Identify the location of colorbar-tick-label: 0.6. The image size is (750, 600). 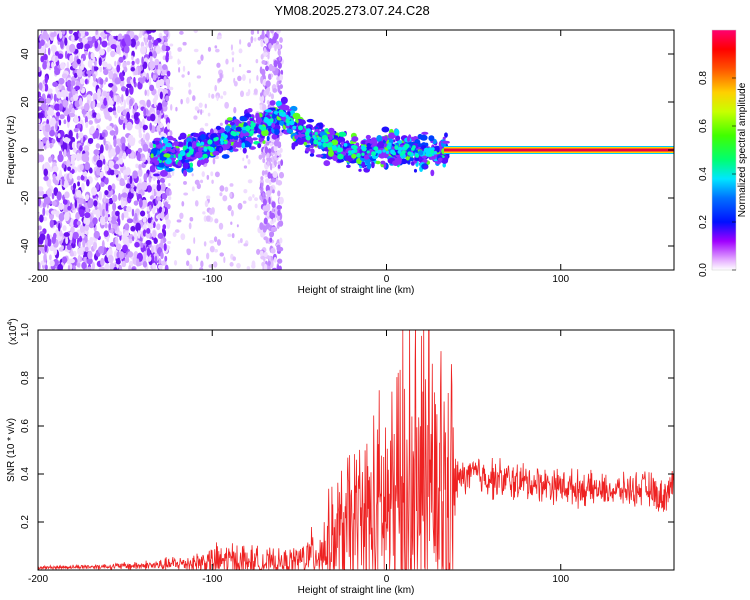
(703, 126).